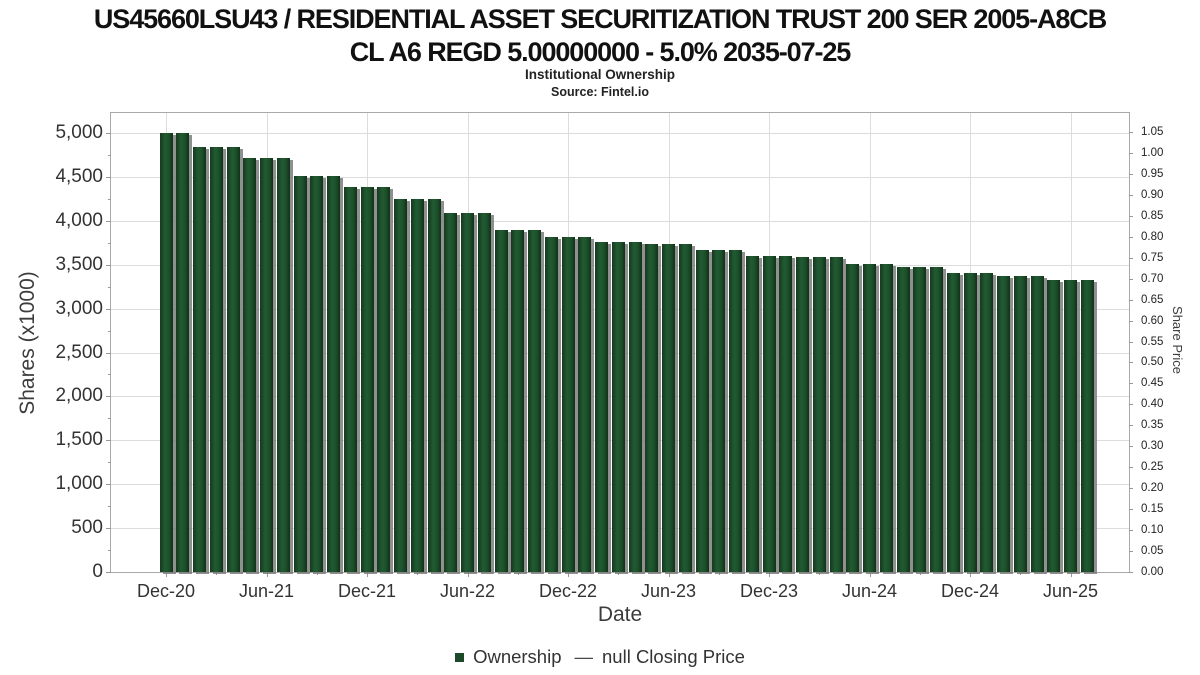  What do you see at coordinates (1152, 404) in the screenshot?
I see `y-right-tick-label: 0.40` at bounding box center [1152, 404].